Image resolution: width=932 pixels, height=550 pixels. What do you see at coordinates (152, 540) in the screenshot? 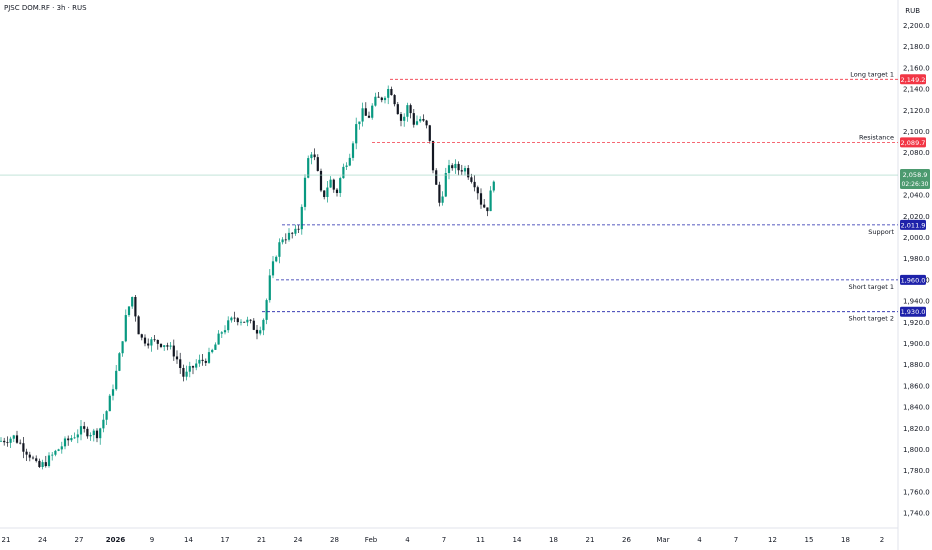
I see `x-tick-label: 9` at bounding box center [152, 540].